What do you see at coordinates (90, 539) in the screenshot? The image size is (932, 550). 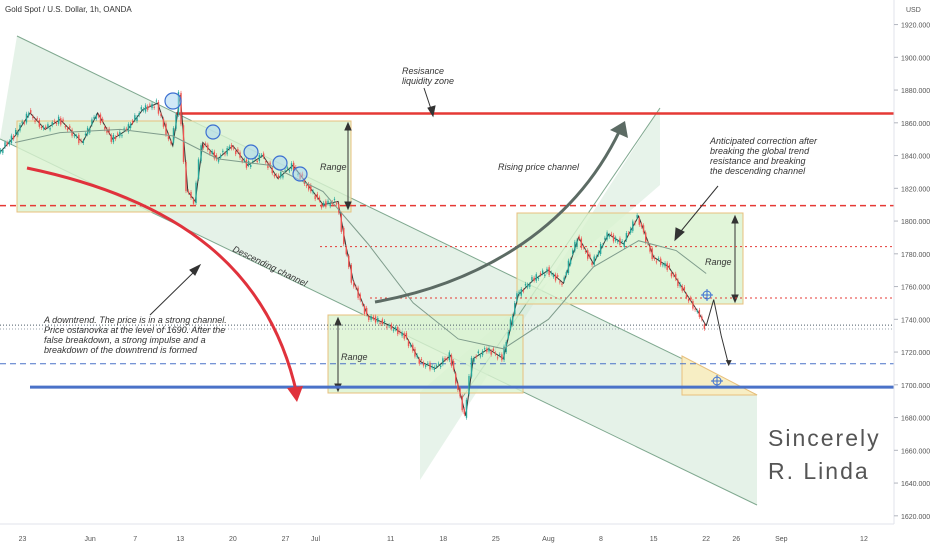 I see `x-tick-label: Jun` at bounding box center [90, 539].